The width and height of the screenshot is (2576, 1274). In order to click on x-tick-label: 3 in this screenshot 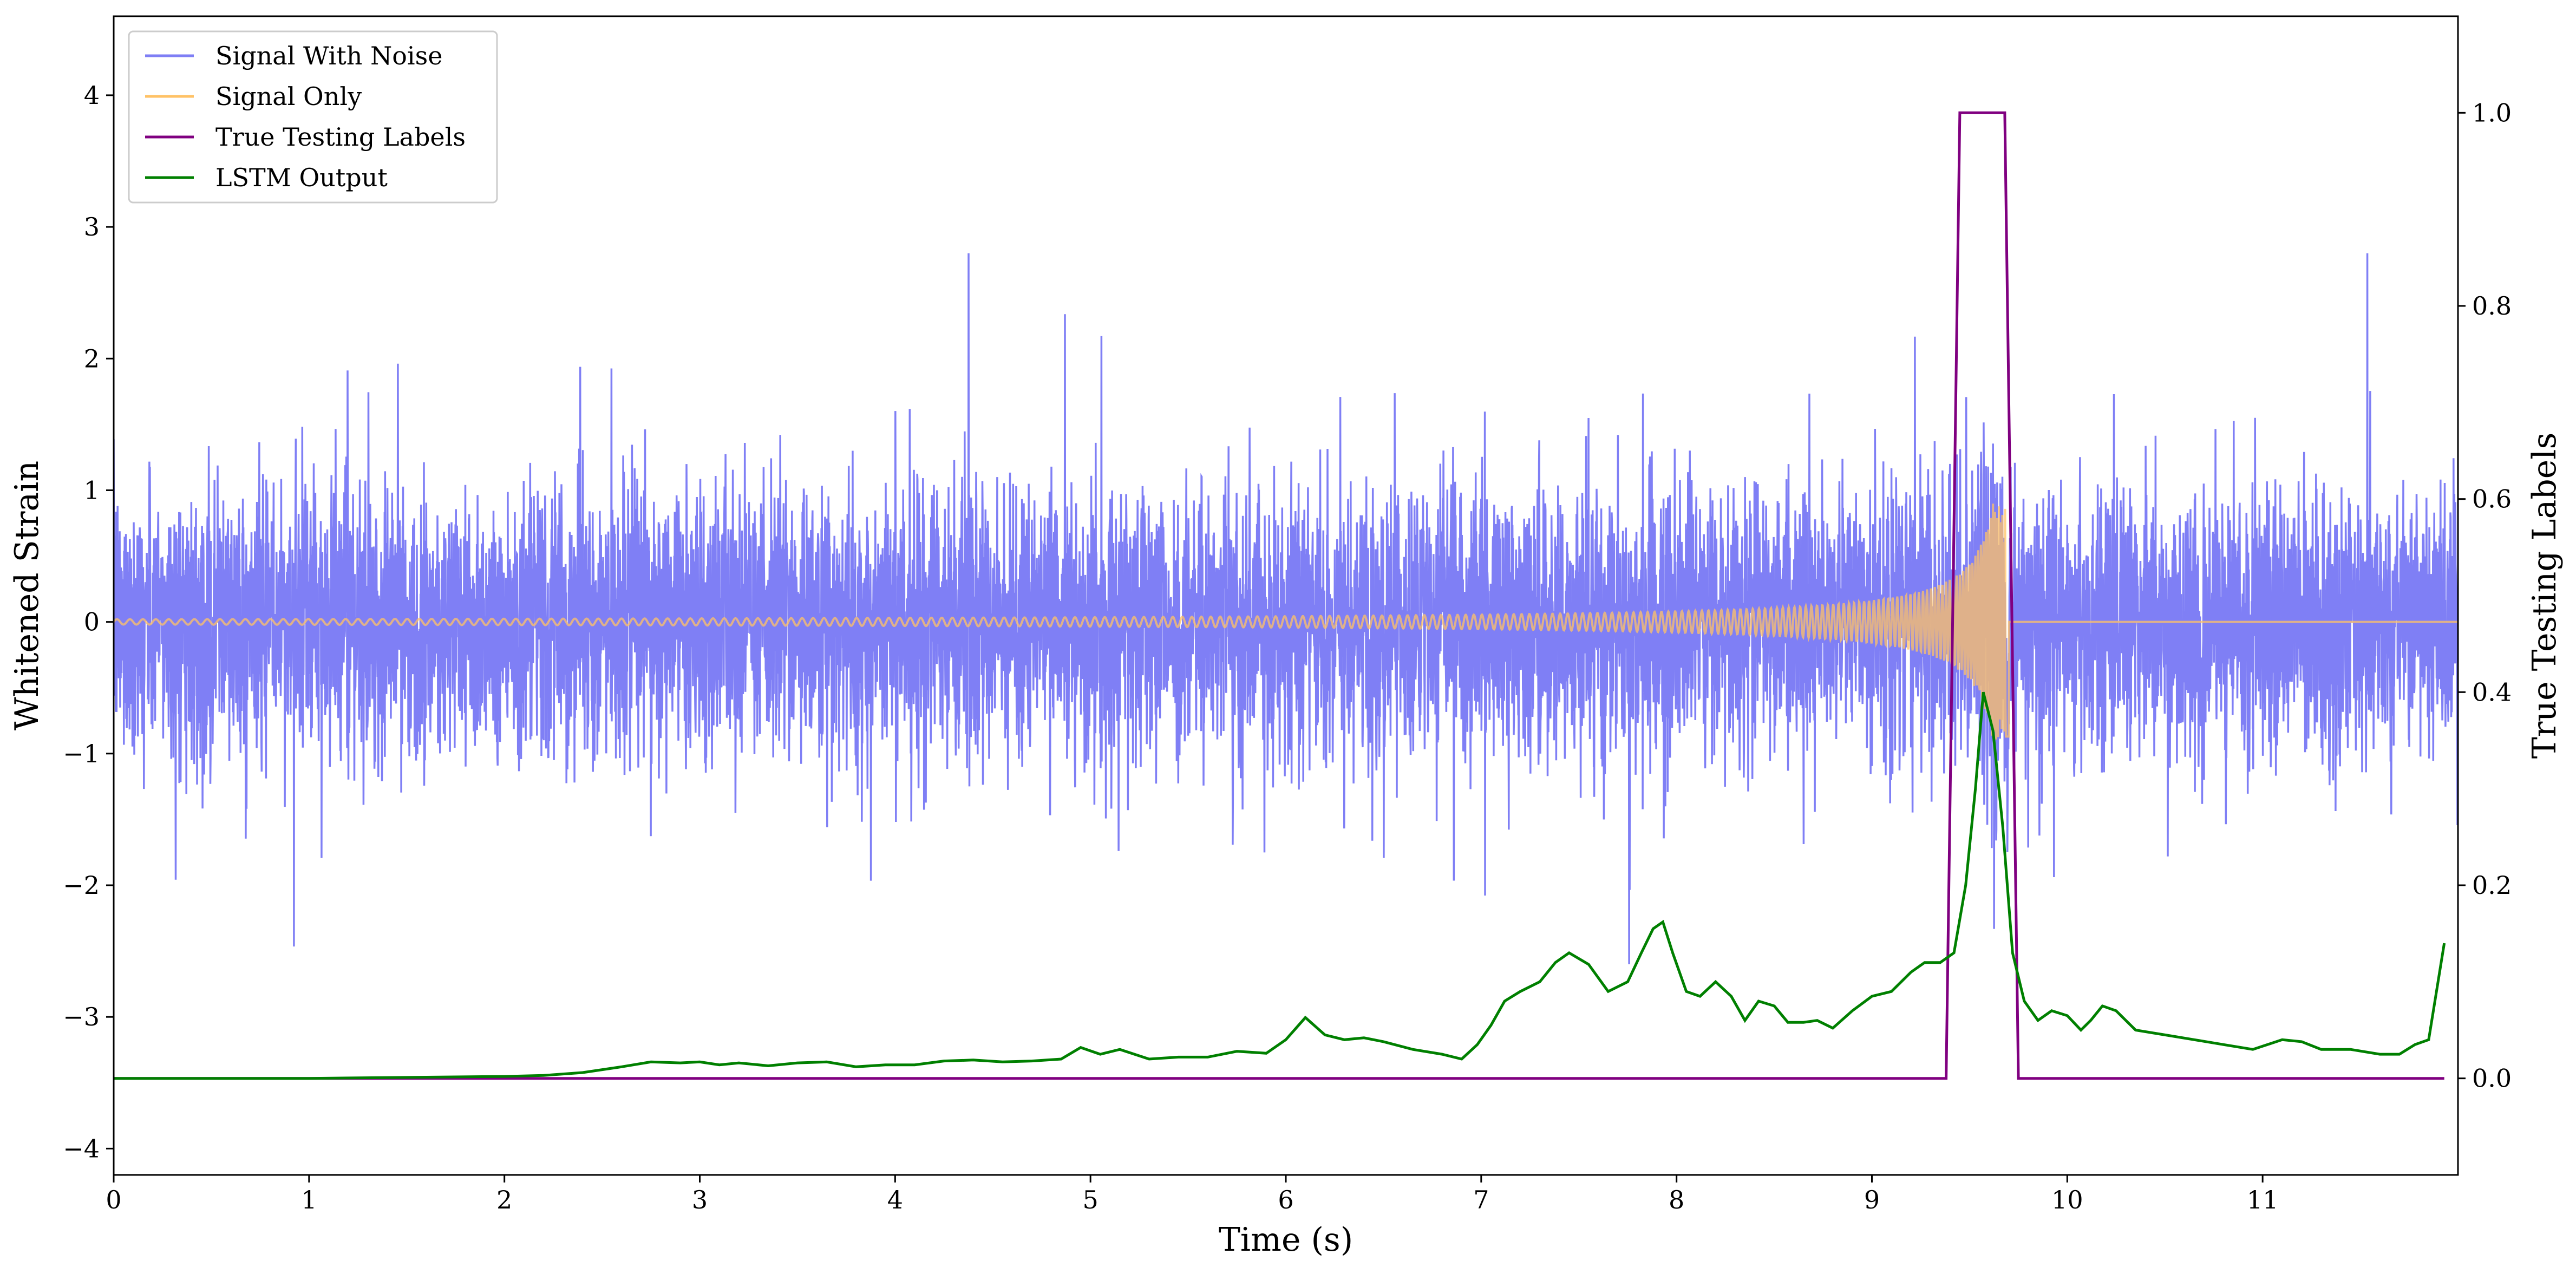, I will do `click(700, 1199)`.